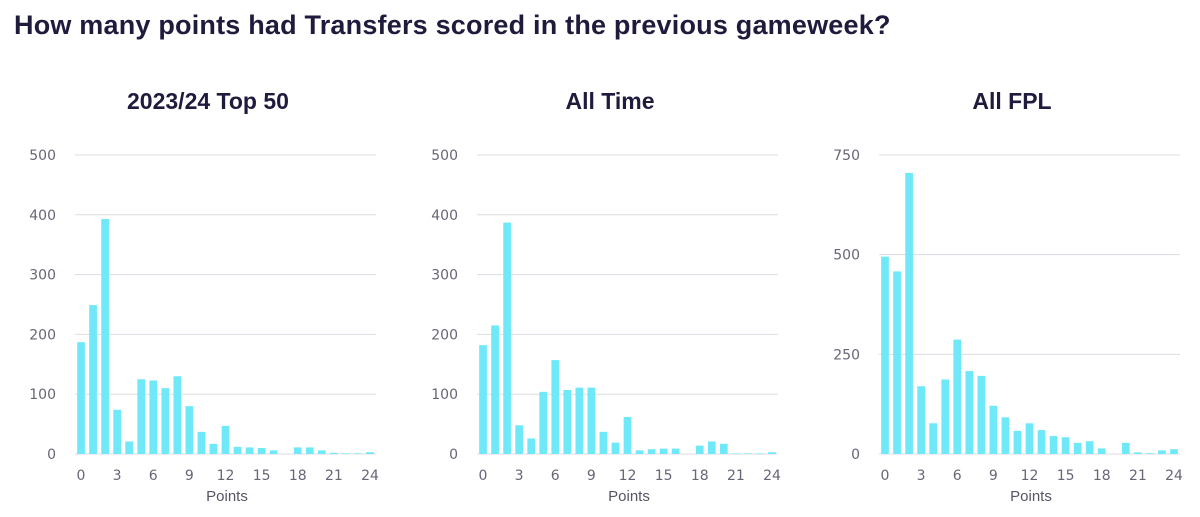  Describe the element at coordinates (42, 216) in the screenshot. I see `y-tick-label: 400` at that location.